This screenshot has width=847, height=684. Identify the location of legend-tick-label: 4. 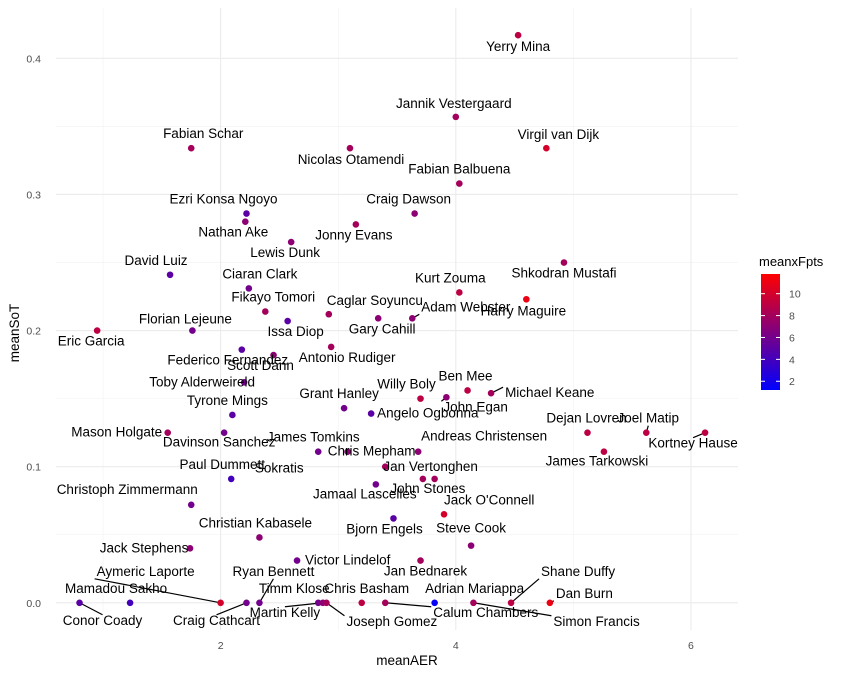
(792, 360).